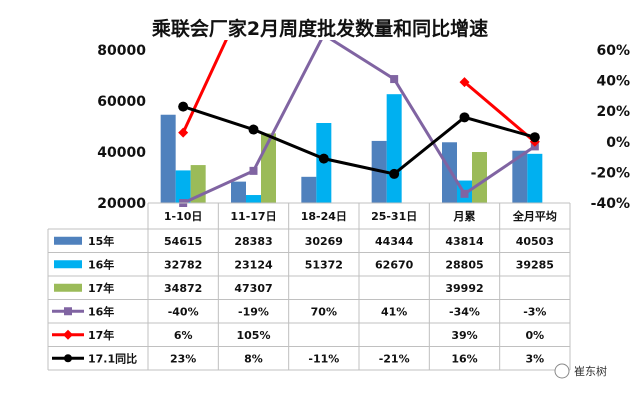 The width and height of the screenshot is (640, 403). I want to click on category-label: 1-10日, so click(183, 216).